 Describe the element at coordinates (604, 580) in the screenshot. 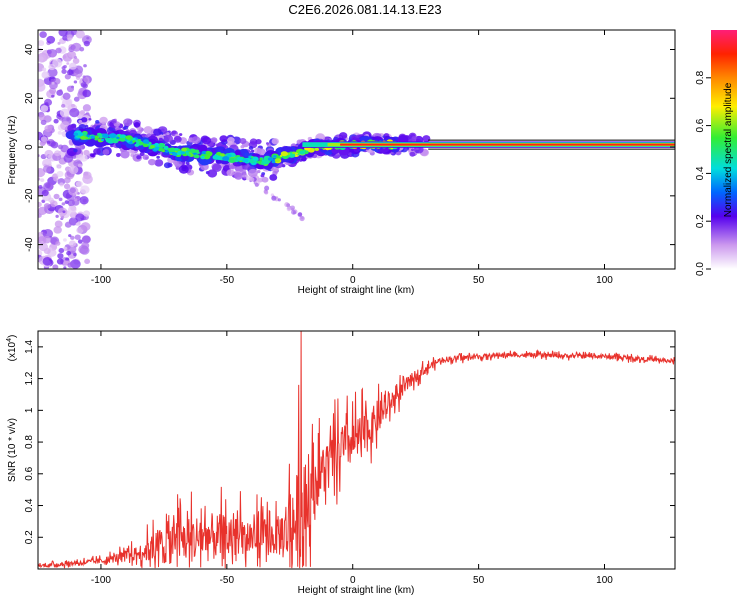

I see `snr-xtick-label: 100` at that location.